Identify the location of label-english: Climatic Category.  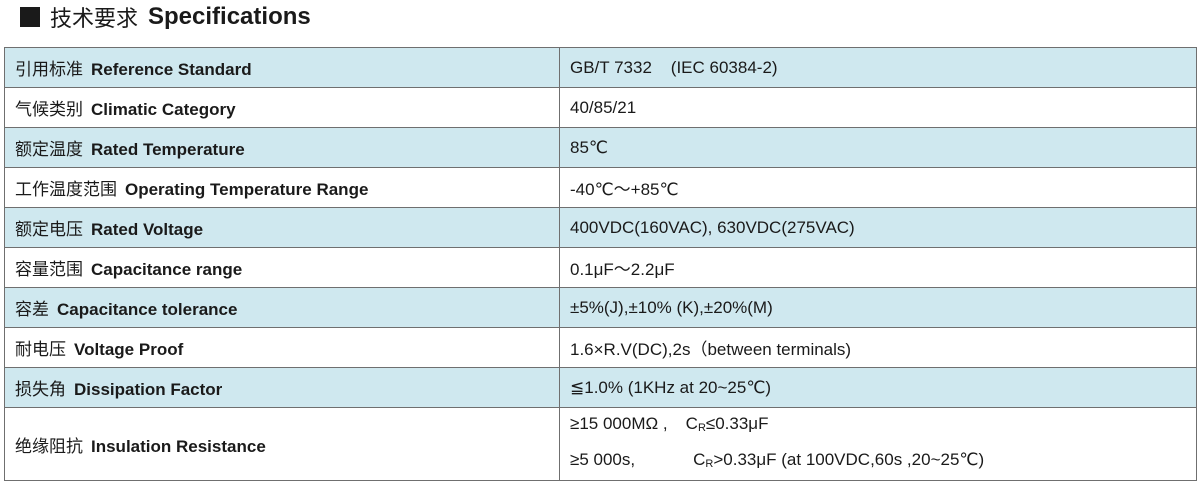
(163, 109).